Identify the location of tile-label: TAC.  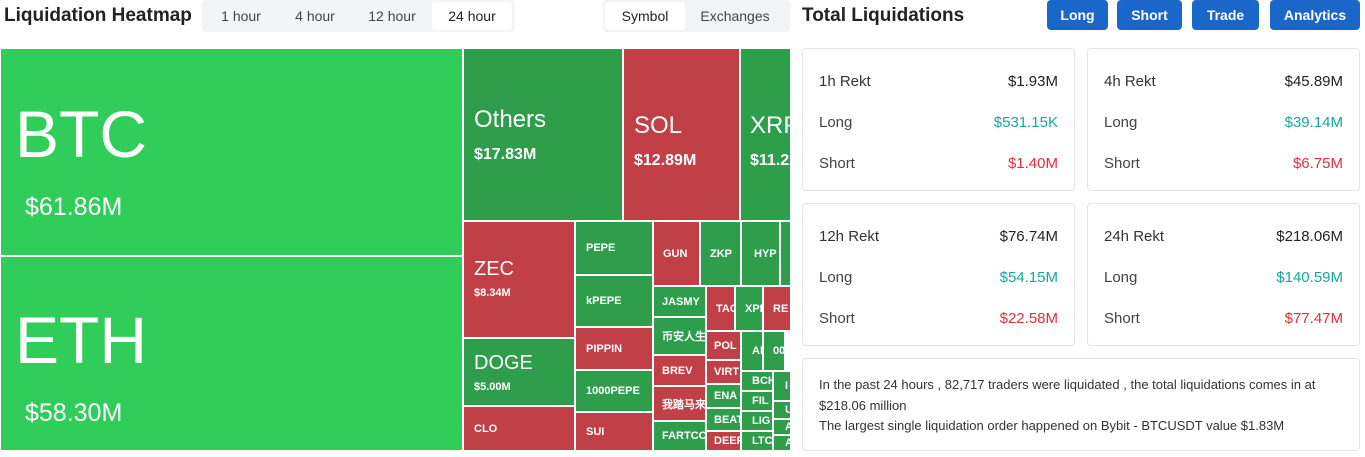
(725, 308).